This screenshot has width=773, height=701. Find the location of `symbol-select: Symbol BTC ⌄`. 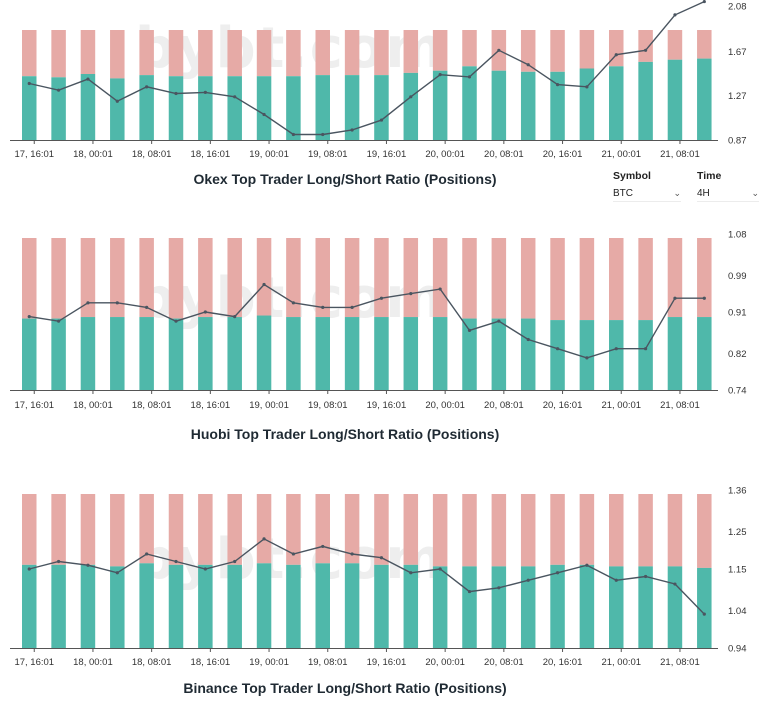

symbol-select: Symbol BTC ⌄ is located at coordinates (647, 186).